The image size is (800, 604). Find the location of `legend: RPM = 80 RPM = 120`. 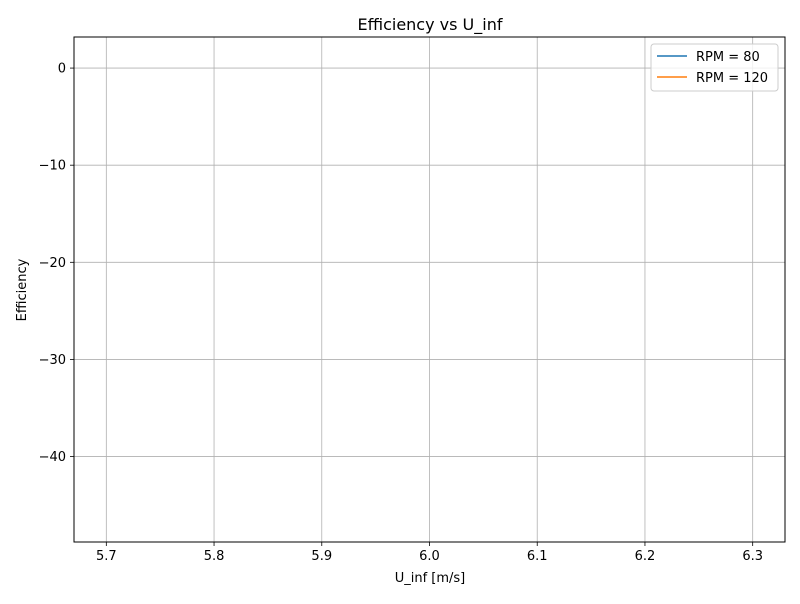

legend: RPM = 80 RPM = 120 is located at coordinates (714, 67).